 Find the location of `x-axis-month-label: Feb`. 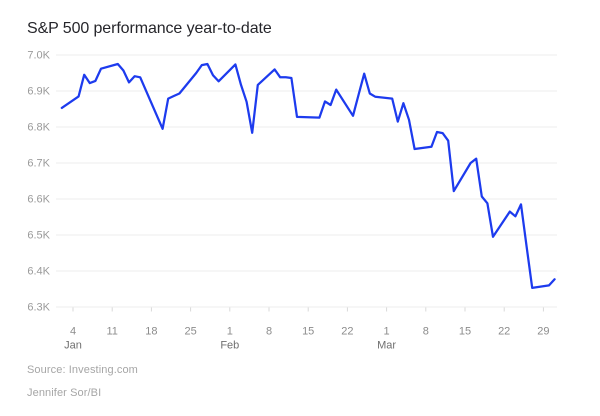

x-axis-month-label: Feb is located at coordinates (229, 346).